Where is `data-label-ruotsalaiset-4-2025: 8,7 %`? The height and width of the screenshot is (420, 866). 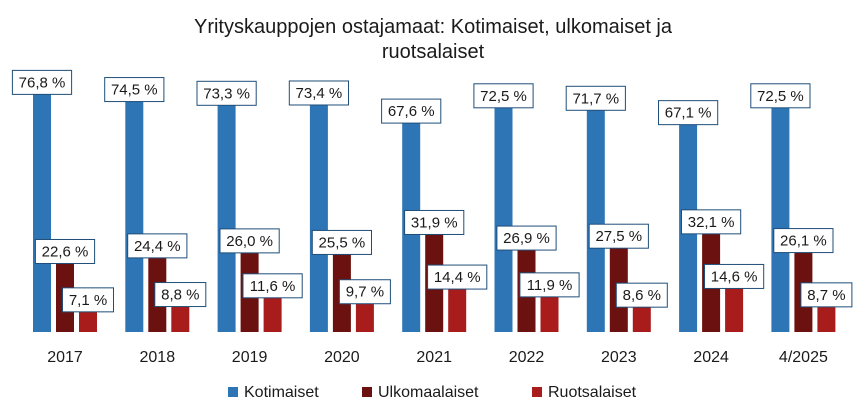 data-label-ruotsalaiset-4-2025: 8,7 % is located at coordinates (826, 295).